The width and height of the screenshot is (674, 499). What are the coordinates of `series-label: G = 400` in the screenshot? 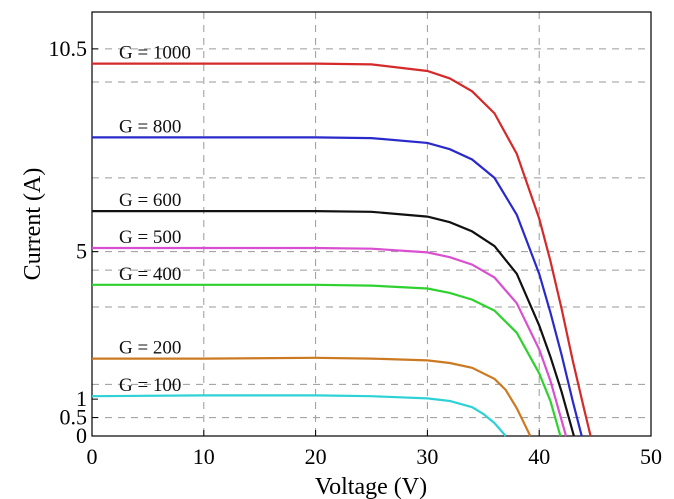 It's located at (150, 274).